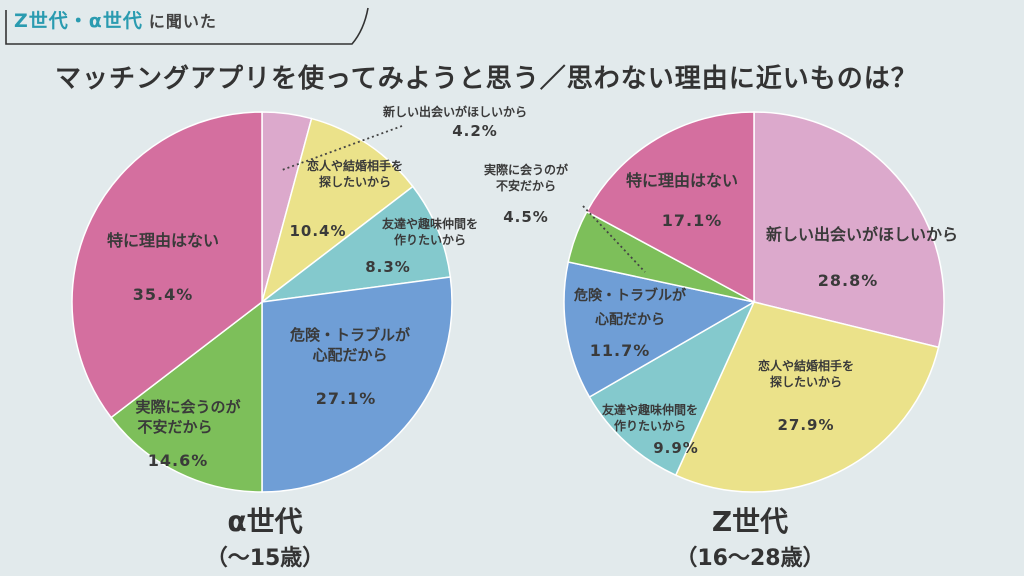  I want to click on slice-value-label: 17.1%, so click(692, 220).